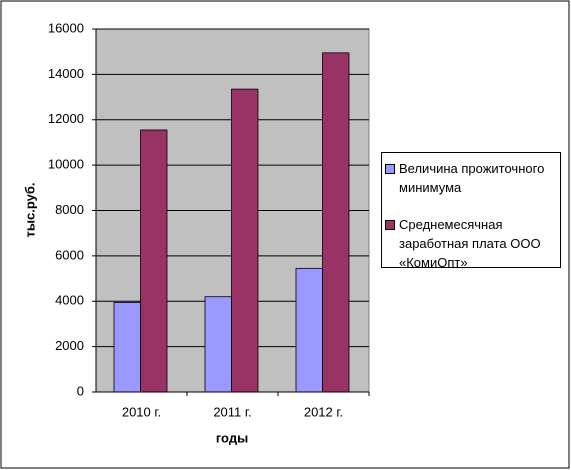 This screenshot has height=470, width=571. Describe the element at coordinates (66, 118) in the screenshot. I see `y-tick-label: 12000` at that location.